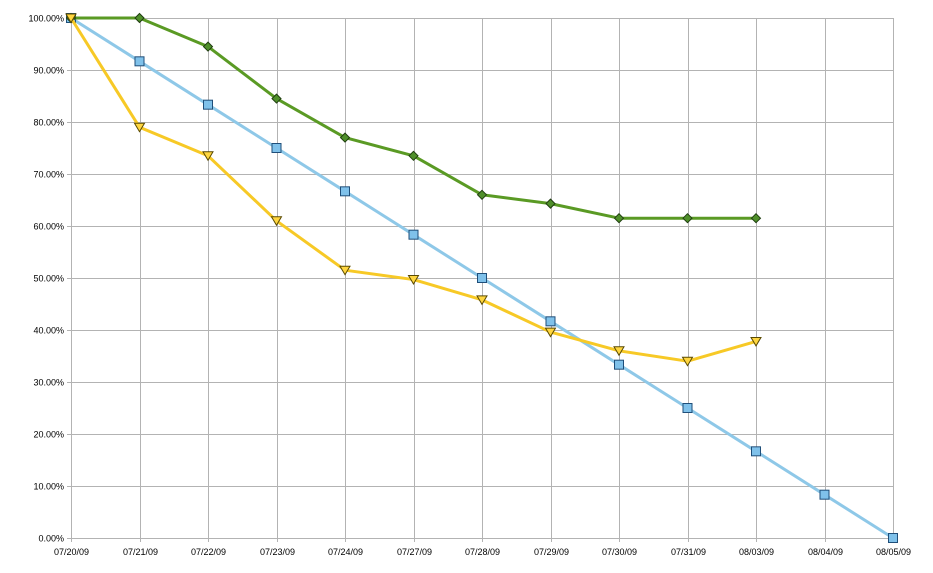 The height and width of the screenshot is (573, 933). What do you see at coordinates (277, 552) in the screenshot?
I see `x-tick-label: 07/23/09` at bounding box center [277, 552].